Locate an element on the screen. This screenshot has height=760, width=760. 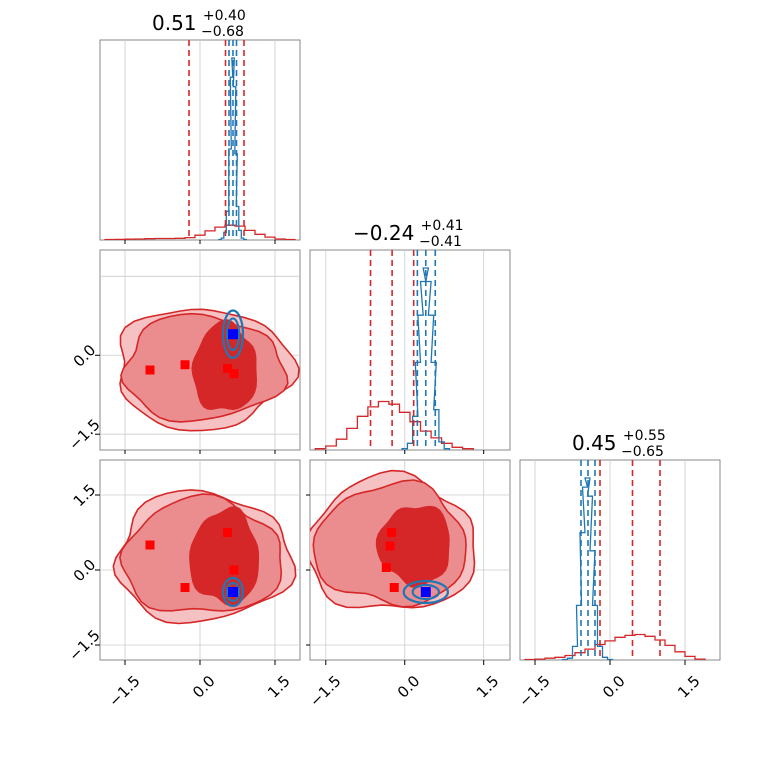
title-p2: 0.45 +0.55 −0.65 is located at coordinates (622, 440).